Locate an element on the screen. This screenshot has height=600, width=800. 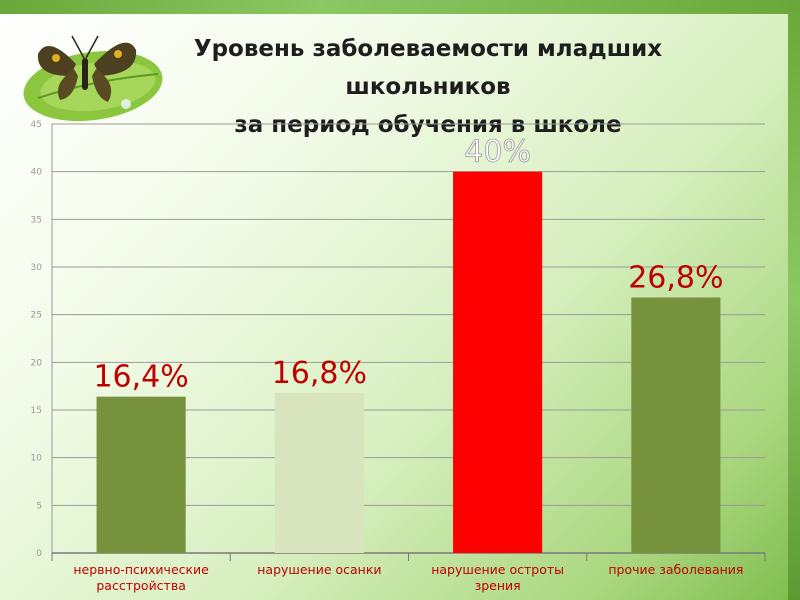
x-tick-label: зрения is located at coordinates (498, 585).